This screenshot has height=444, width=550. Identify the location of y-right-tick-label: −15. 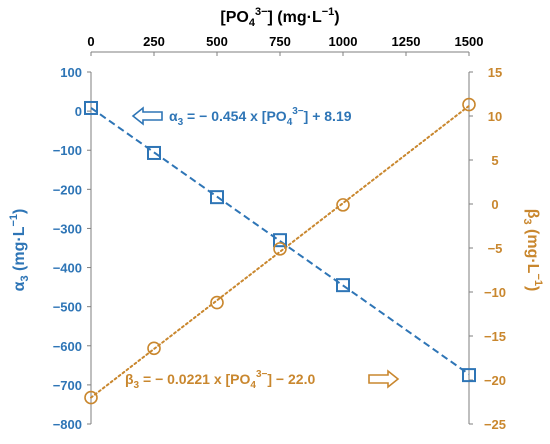
(495, 336).